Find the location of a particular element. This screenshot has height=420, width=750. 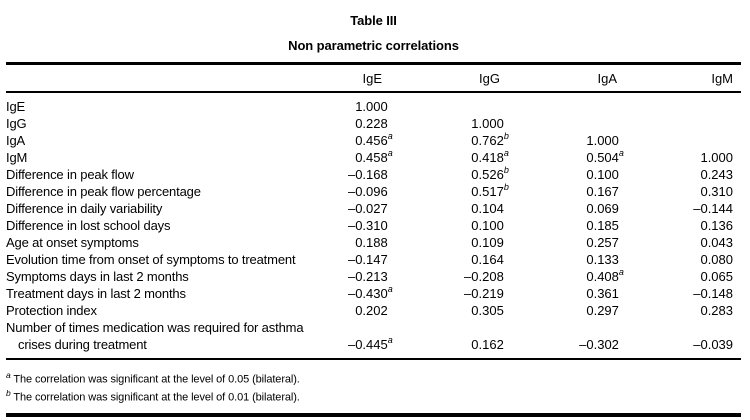

value-cell: 0.243 is located at coordinates (684, 174).